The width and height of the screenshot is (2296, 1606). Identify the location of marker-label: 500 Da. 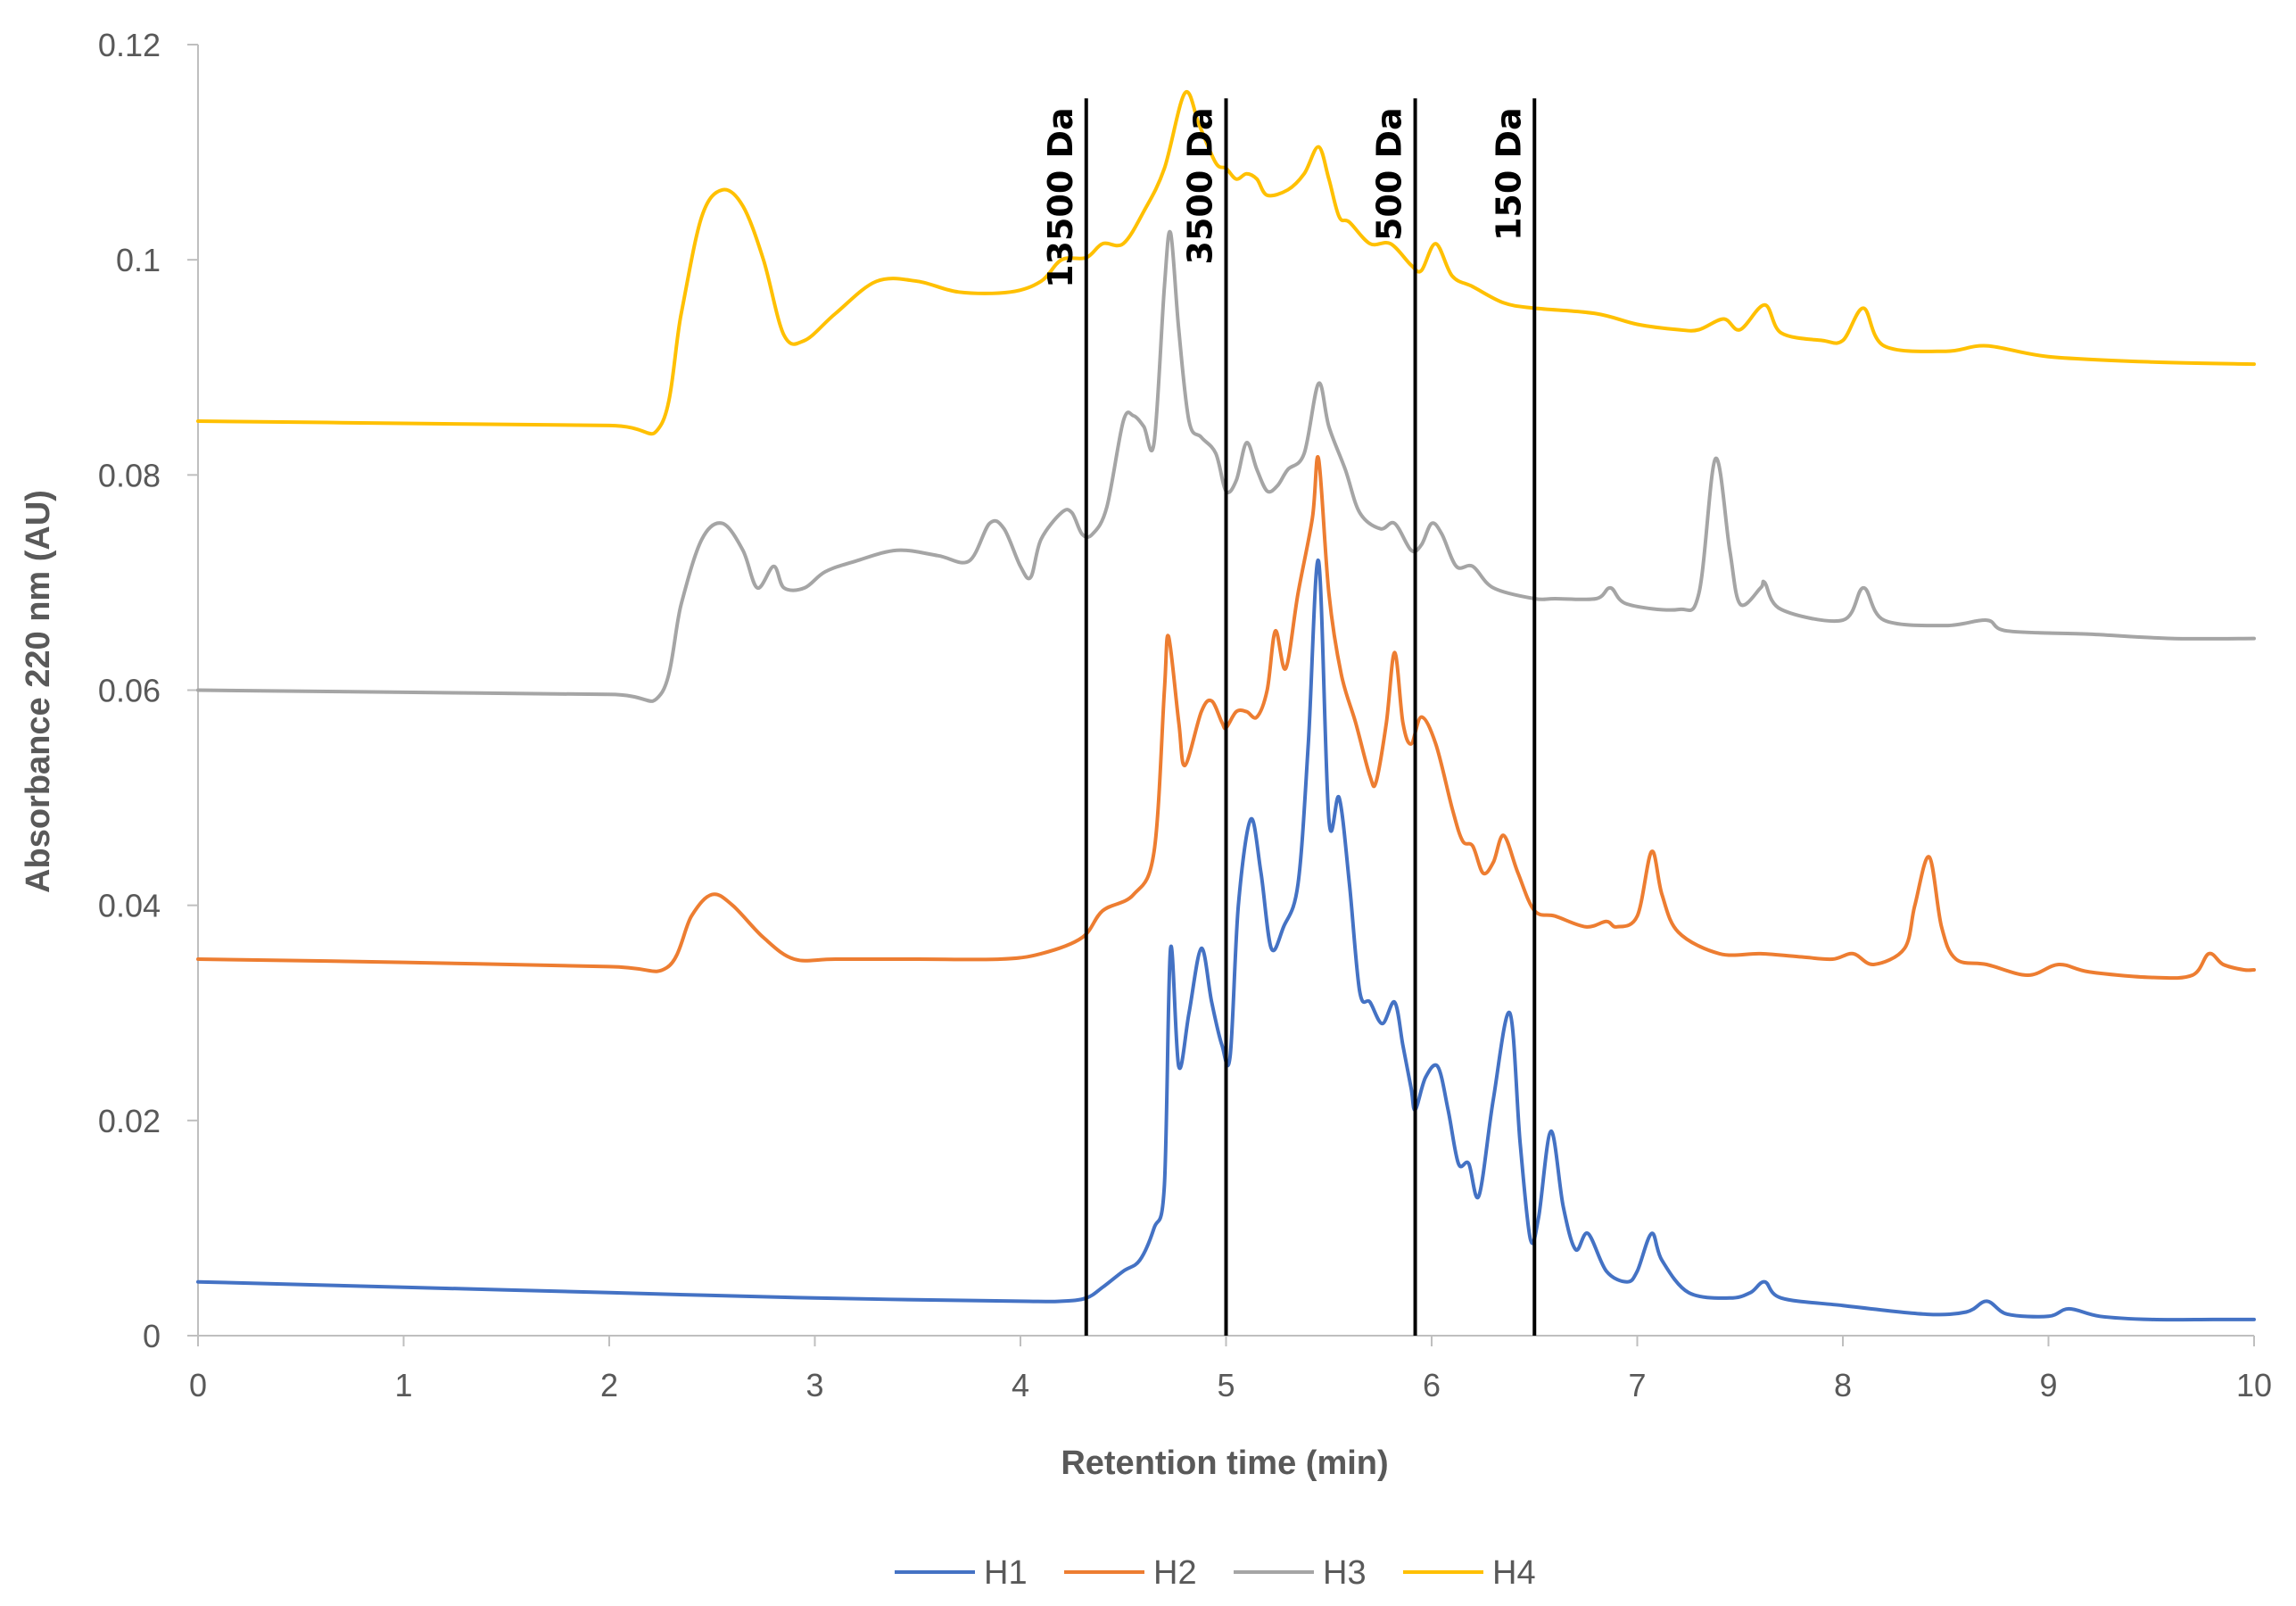
(1389, 174).